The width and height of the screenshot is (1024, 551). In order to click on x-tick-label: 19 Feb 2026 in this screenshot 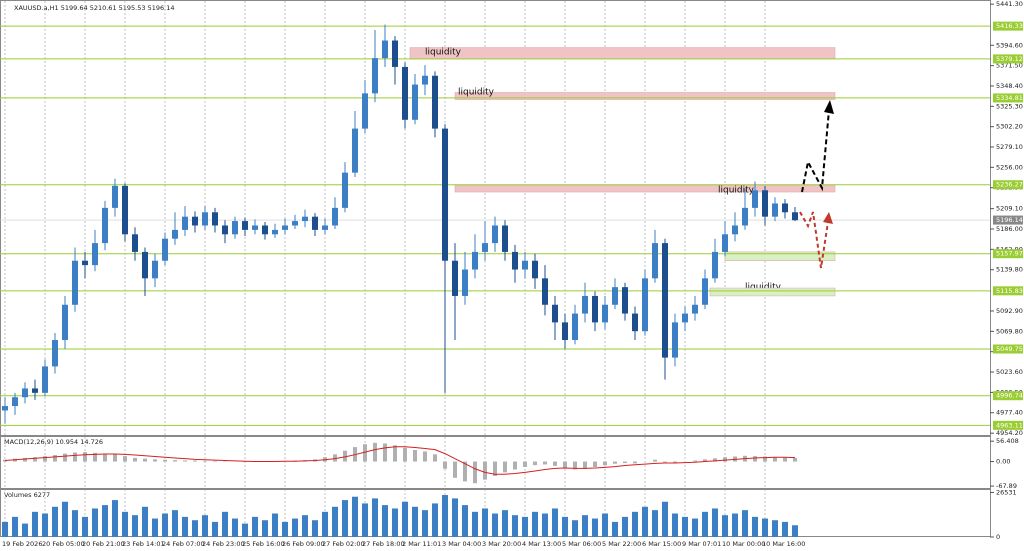, I will do `click(22, 544)`.